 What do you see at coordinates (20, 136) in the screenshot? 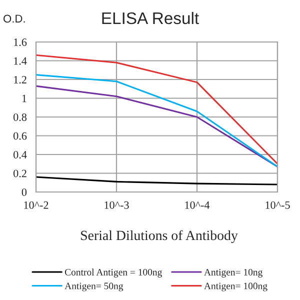
I see `y-tick-label: 0.6` at bounding box center [20, 136].